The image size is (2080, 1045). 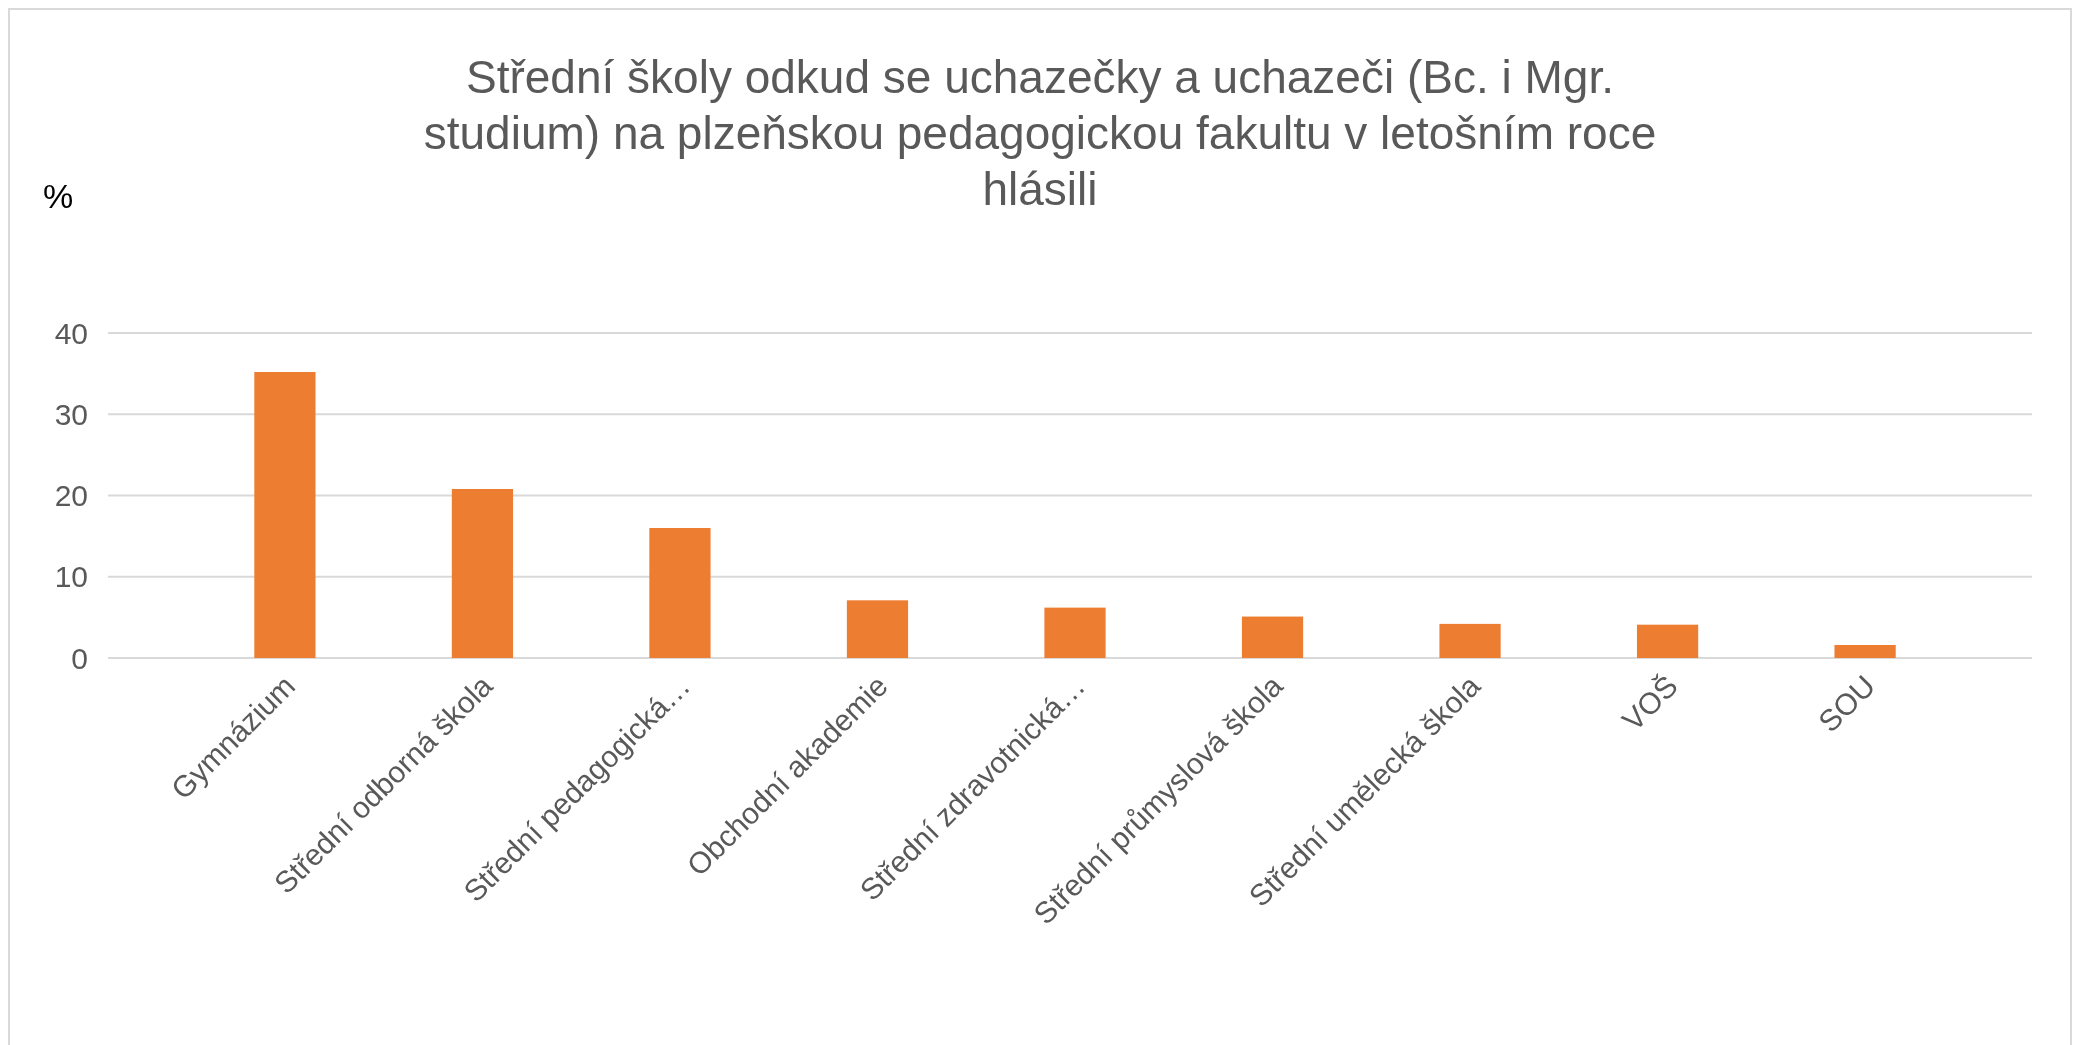 What do you see at coordinates (71, 577) in the screenshot?
I see `y-tick-label: 10` at bounding box center [71, 577].